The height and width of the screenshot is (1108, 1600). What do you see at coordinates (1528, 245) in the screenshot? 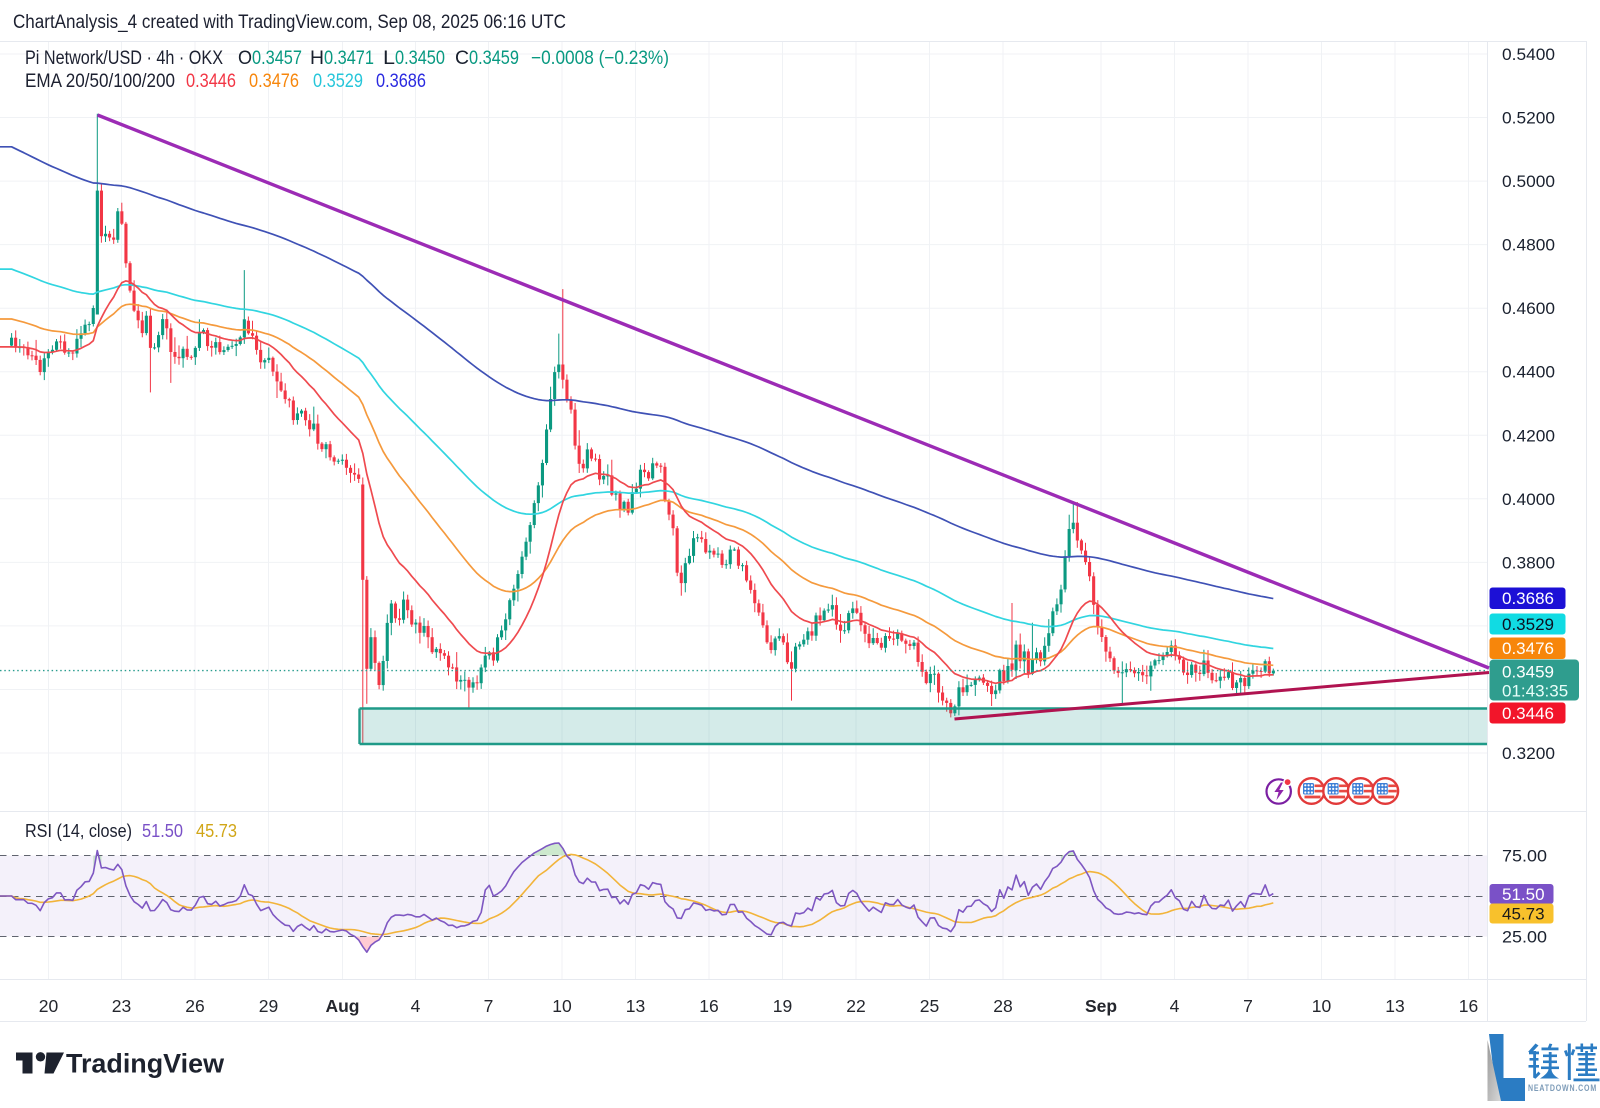
I see `svg-text: 0.4800` at bounding box center [1528, 245].